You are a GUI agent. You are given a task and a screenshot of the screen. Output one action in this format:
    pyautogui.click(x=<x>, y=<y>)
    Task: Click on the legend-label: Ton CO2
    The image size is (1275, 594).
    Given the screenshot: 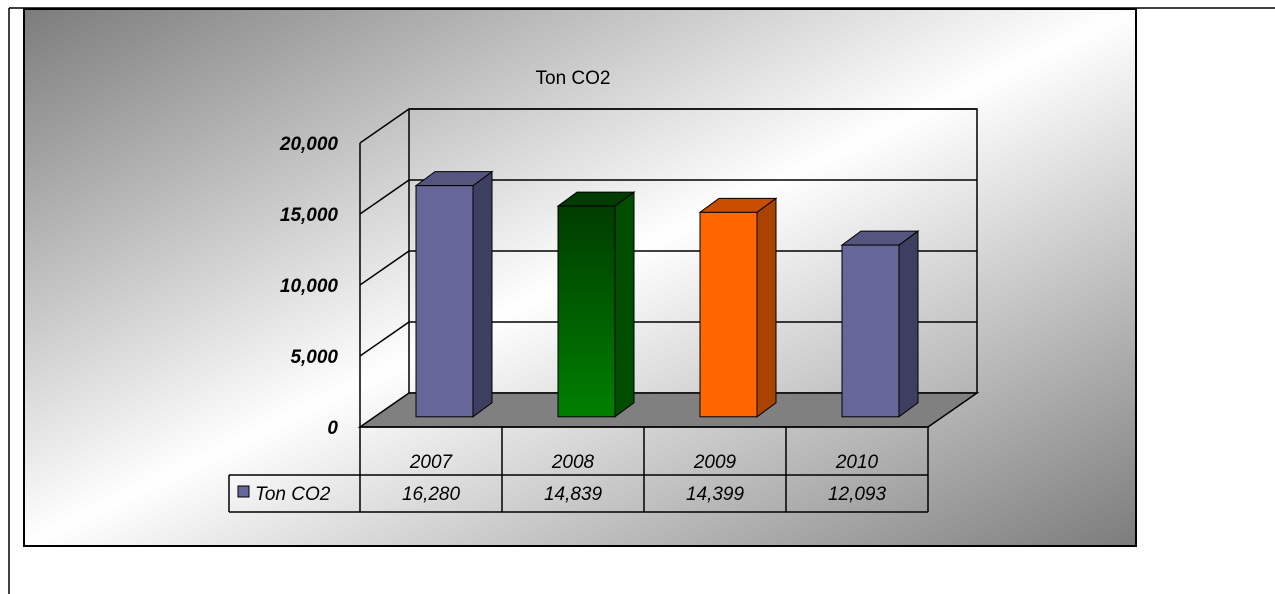 What is the action you would take?
    pyautogui.click(x=293, y=494)
    